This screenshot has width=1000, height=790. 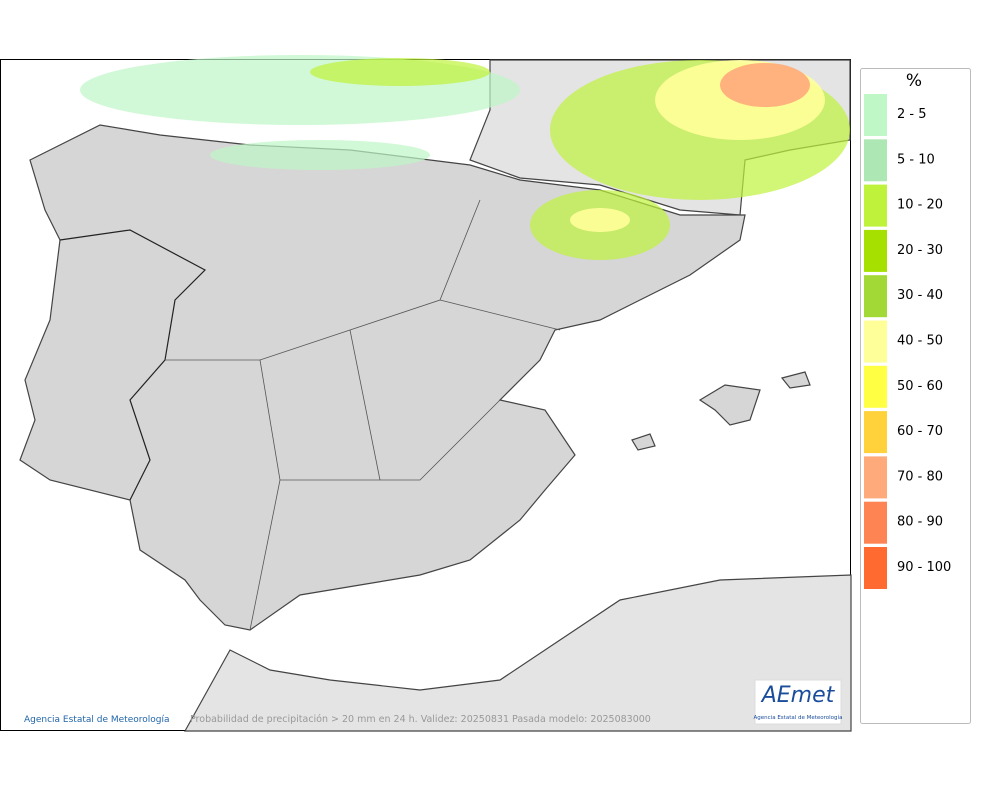 What do you see at coordinates (920, 476) in the screenshot?
I see `legend-label: 70 - 80` at bounding box center [920, 476].